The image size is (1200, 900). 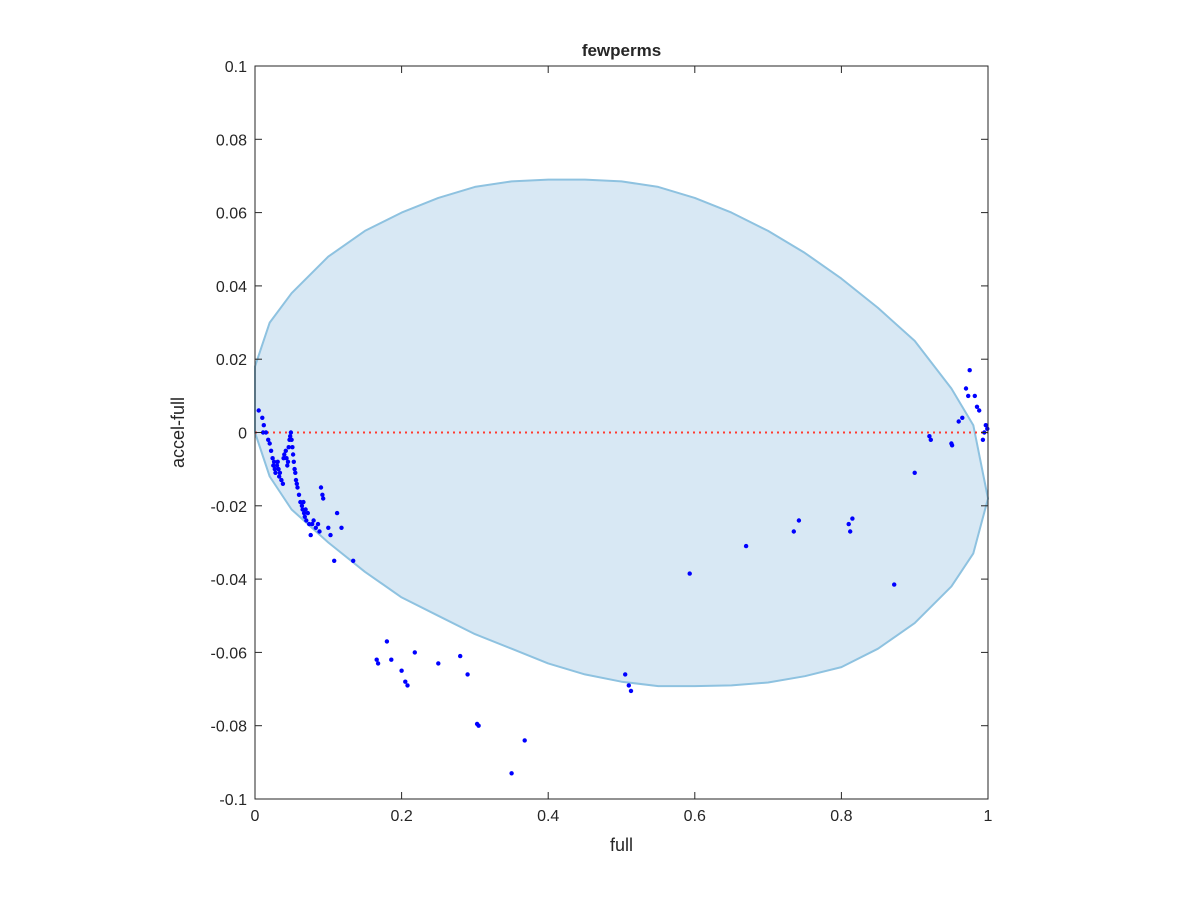 I want to click on x-tick-label: 1, so click(x=988, y=816).